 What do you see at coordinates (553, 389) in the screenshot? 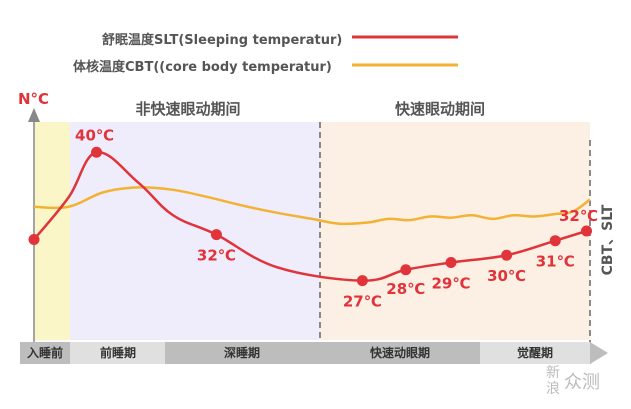
I see `watermark-line2: 浪` at bounding box center [553, 389].